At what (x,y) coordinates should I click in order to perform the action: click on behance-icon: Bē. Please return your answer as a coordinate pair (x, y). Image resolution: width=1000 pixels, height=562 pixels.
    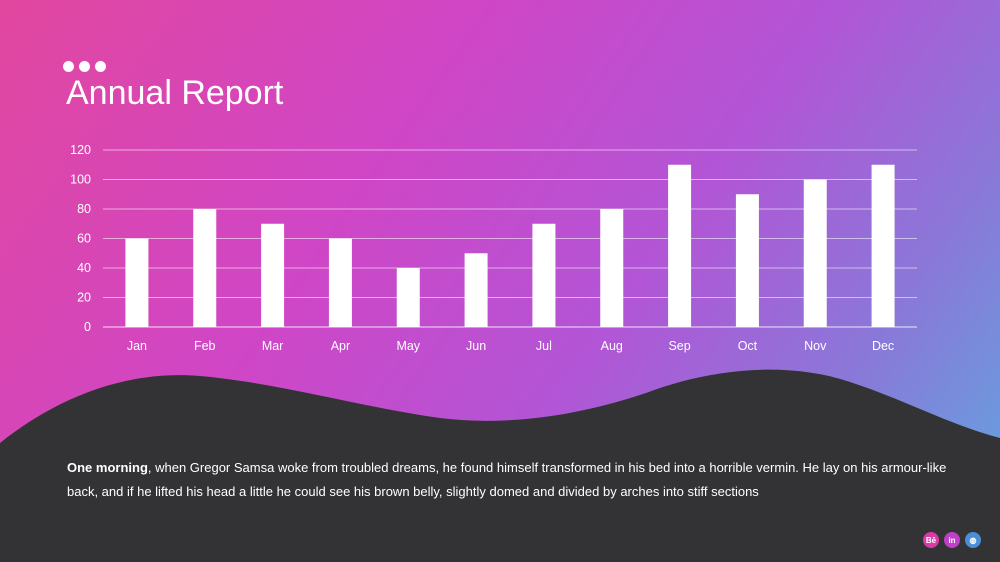
    Looking at the image, I should click on (931, 540).